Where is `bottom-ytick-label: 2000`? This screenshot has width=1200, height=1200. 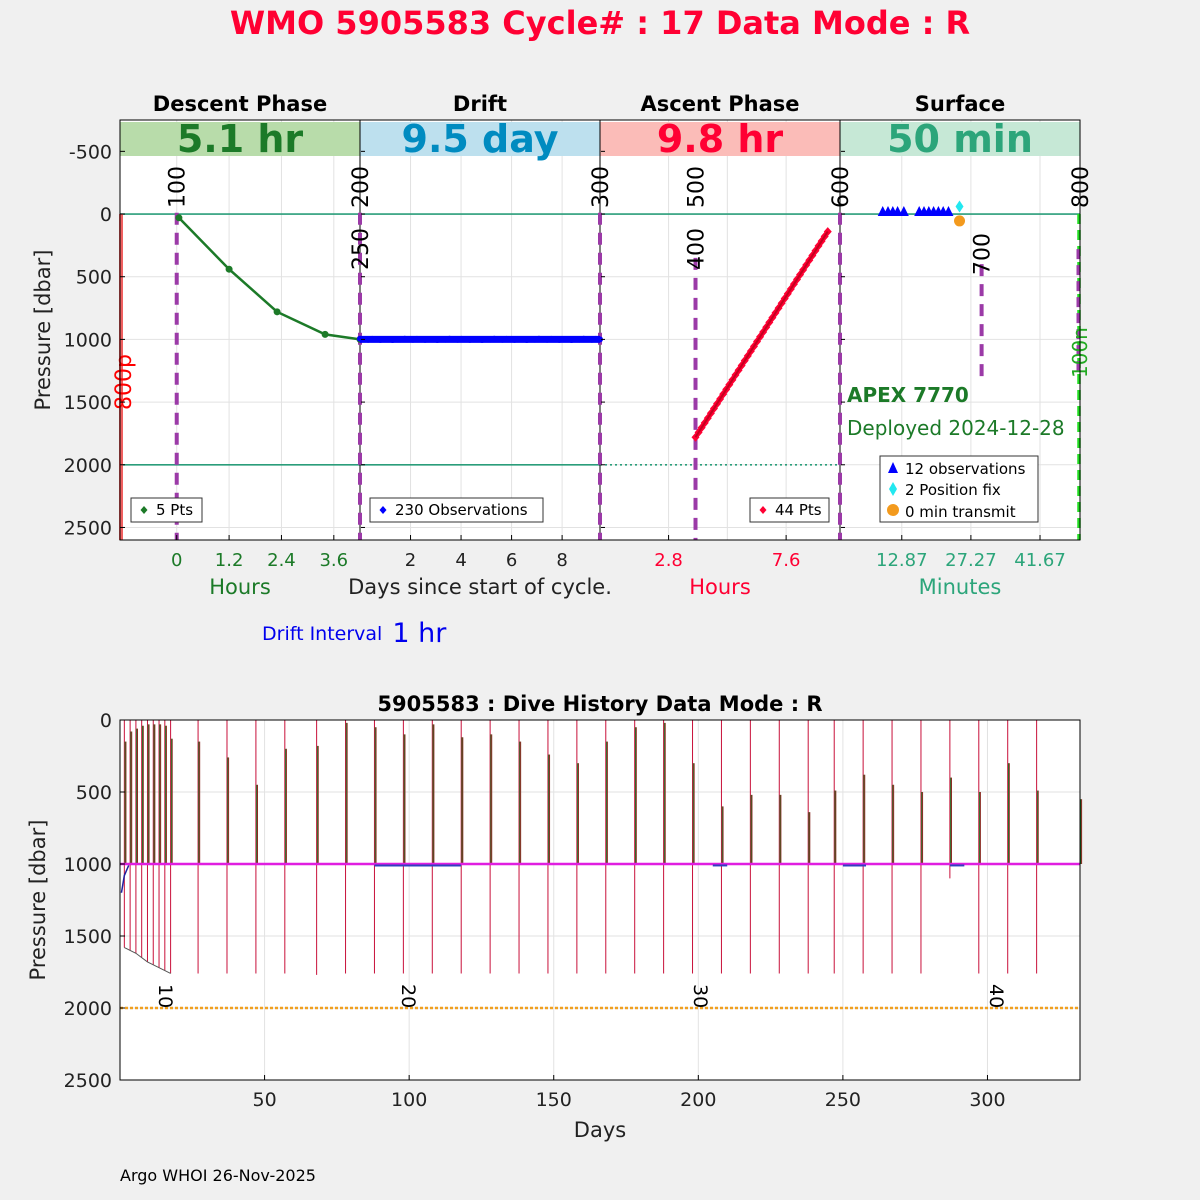
bottom-ytick-label: 2000 is located at coordinates (88, 1009).